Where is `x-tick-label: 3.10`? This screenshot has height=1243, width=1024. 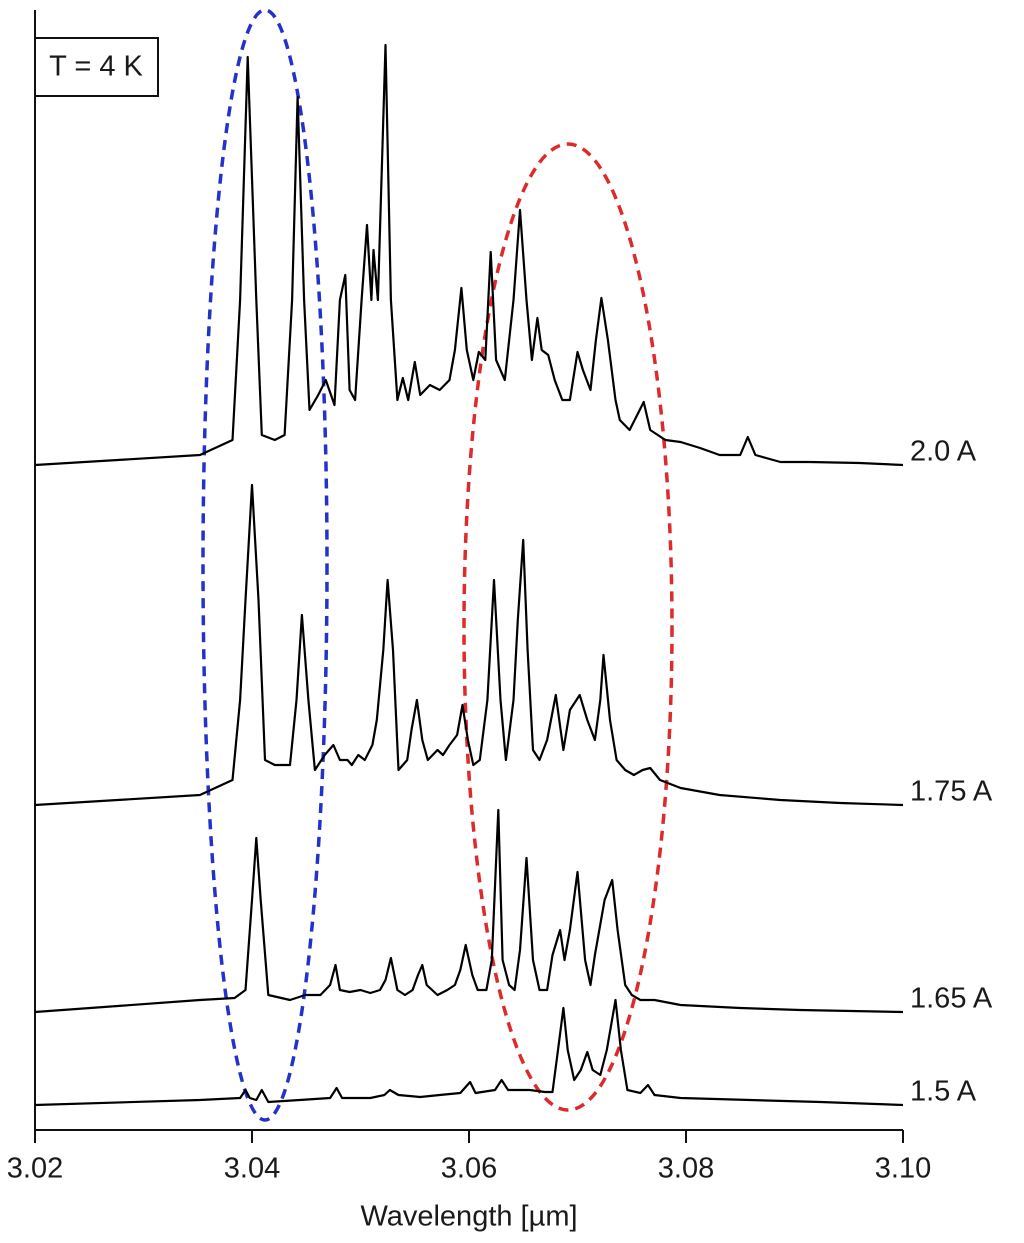
x-tick-label: 3.10 is located at coordinates (903, 1169).